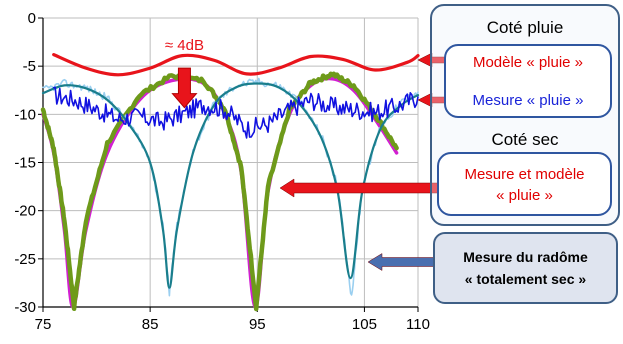 This screenshot has width=623, height=344. Describe the element at coordinates (25, 114) in the screenshot. I see `y-tick-label: -10` at that location.